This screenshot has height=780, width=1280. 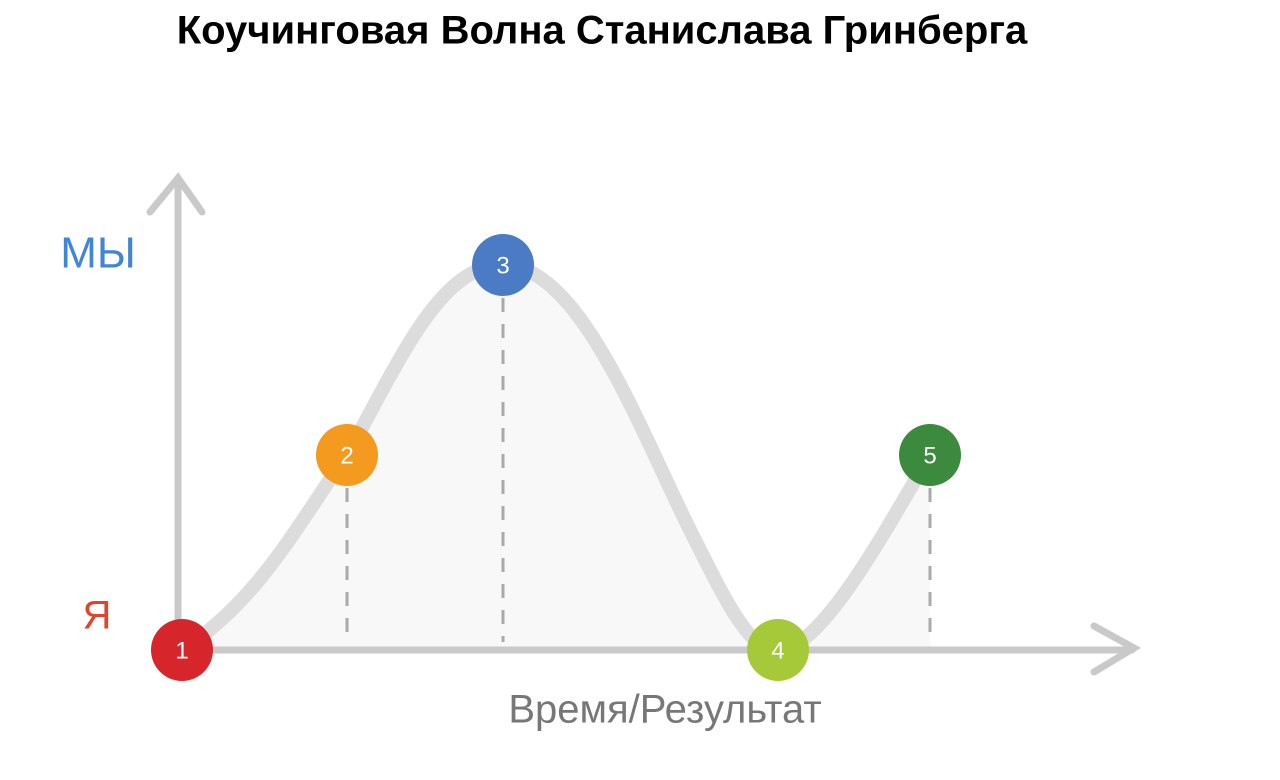 What do you see at coordinates (98, 253) in the screenshot?
I see `y-top-label: МЫ` at bounding box center [98, 253].